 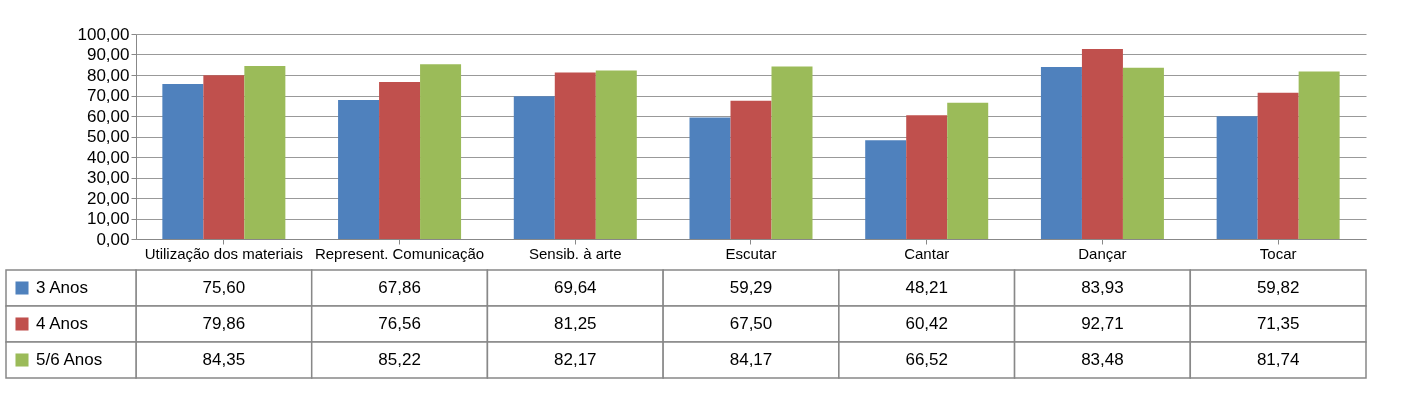 I want to click on data-label: 69,64, so click(x=575, y=287).